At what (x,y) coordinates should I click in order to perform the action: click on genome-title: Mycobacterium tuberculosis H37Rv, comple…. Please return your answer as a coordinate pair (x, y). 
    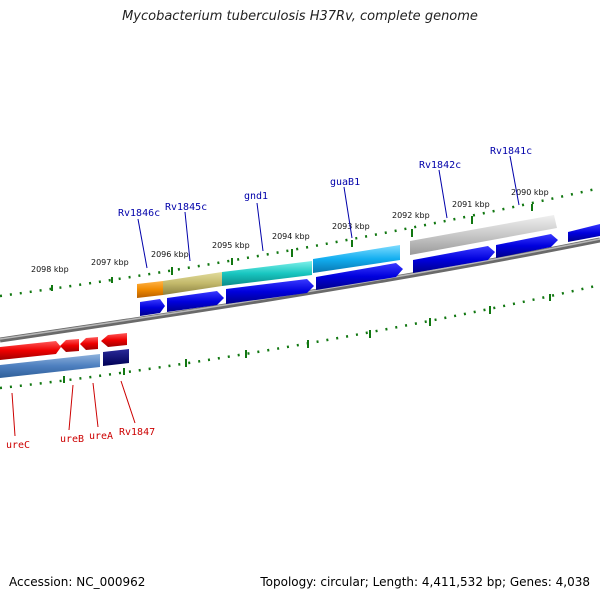
    Looking at the image, I should click on (300, 16).